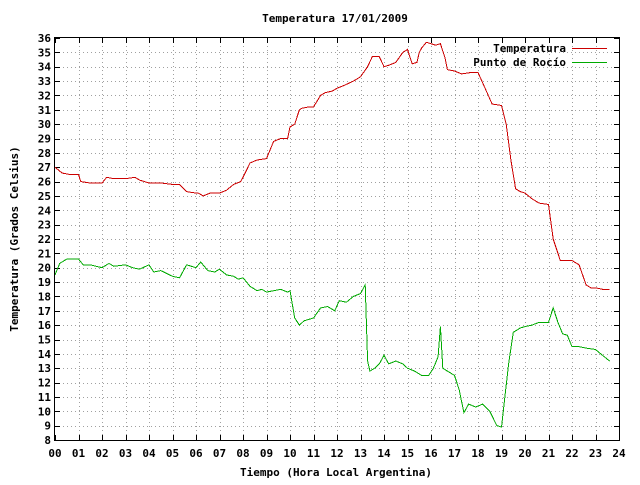 The image size is (640, 485). What do you see at coordinates (477, 453) in the screenshot?
I see `x-tick-label: 18` at bounding box center [477, 453].